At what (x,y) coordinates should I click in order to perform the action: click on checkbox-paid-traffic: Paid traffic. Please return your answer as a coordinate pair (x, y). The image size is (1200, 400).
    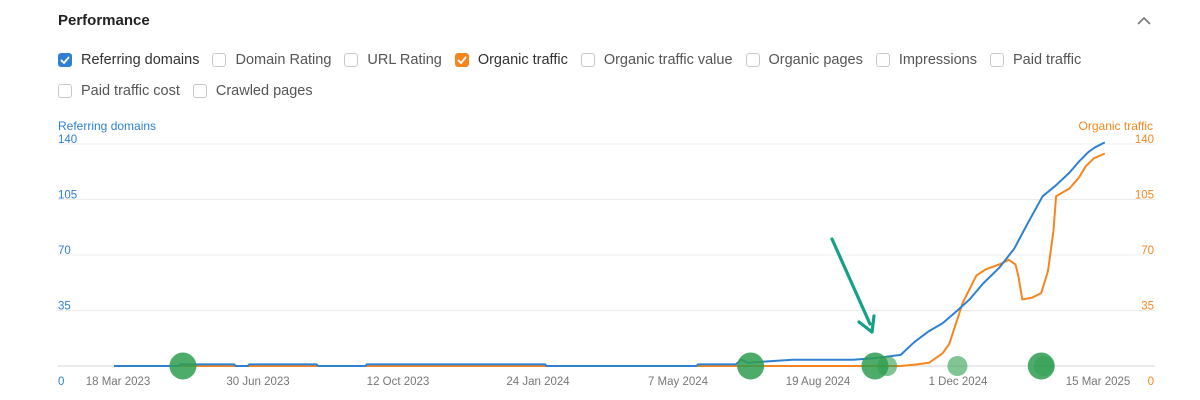
    Looking at the image, I should click on (1035, 60).